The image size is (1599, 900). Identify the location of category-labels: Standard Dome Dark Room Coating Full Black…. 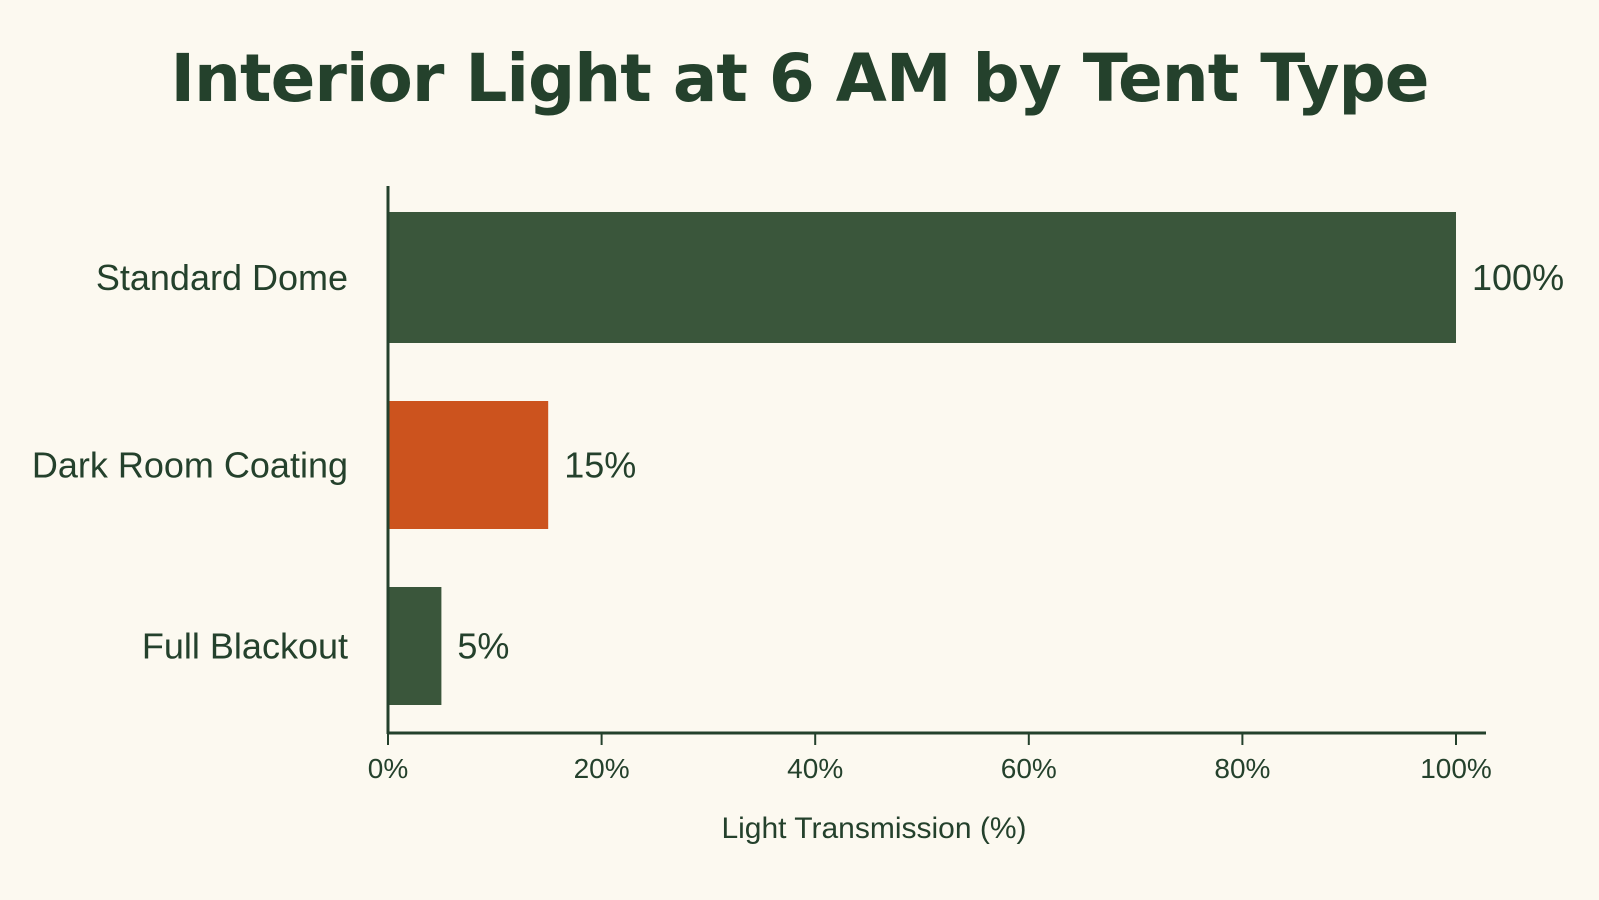
(190, 462).